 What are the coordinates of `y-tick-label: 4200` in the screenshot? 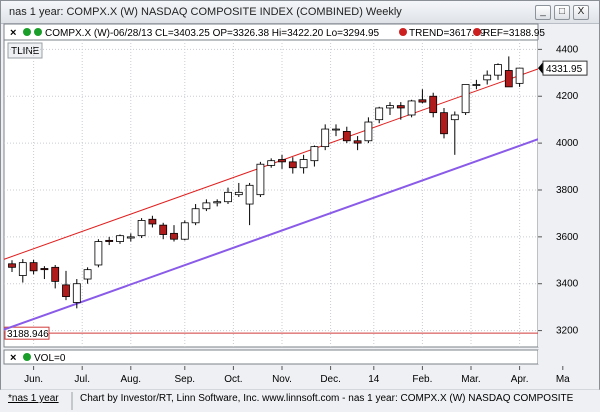 It's located at (567, 96).